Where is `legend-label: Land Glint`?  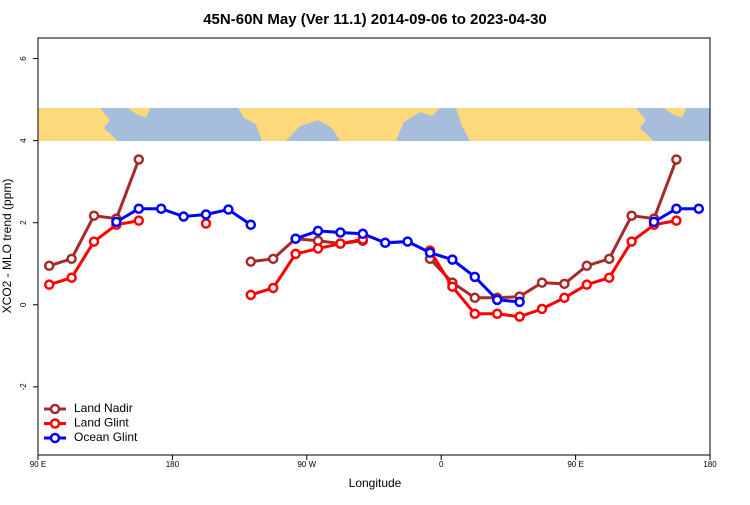 legend-label: Land Glint is located at coordinates (101, 423).